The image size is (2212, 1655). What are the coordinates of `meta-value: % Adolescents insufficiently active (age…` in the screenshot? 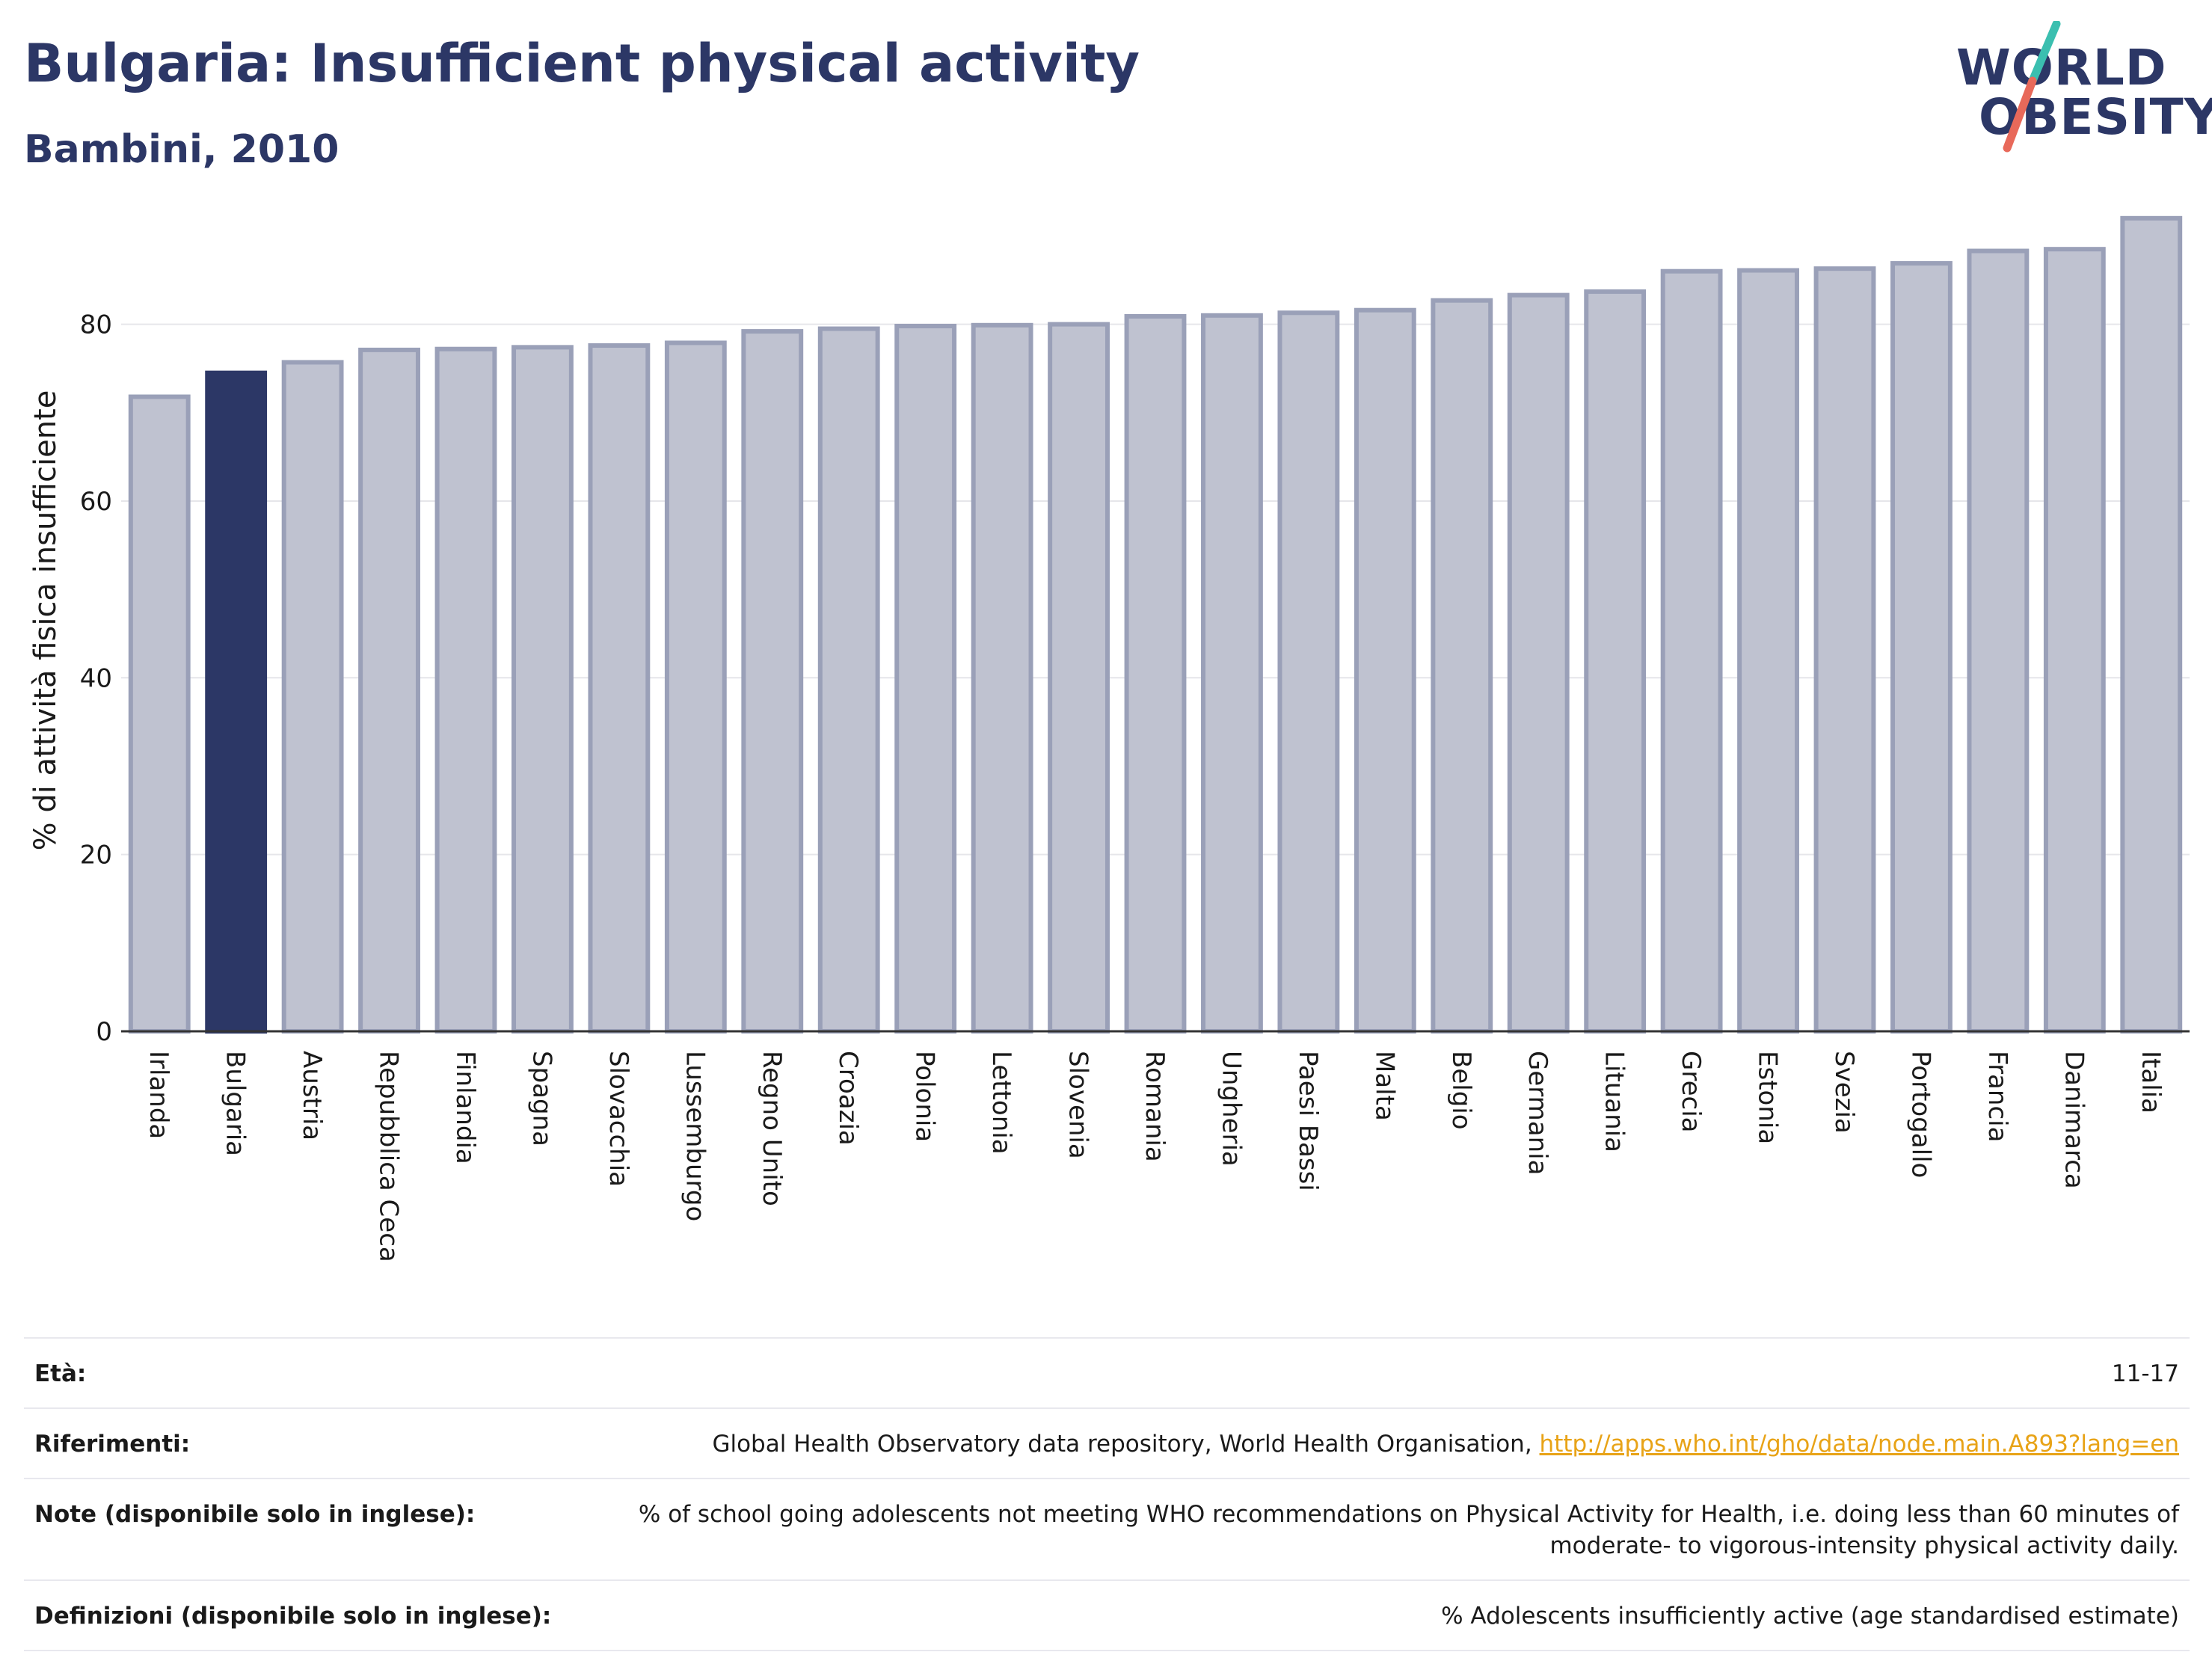 It's located at (1379, 1615).